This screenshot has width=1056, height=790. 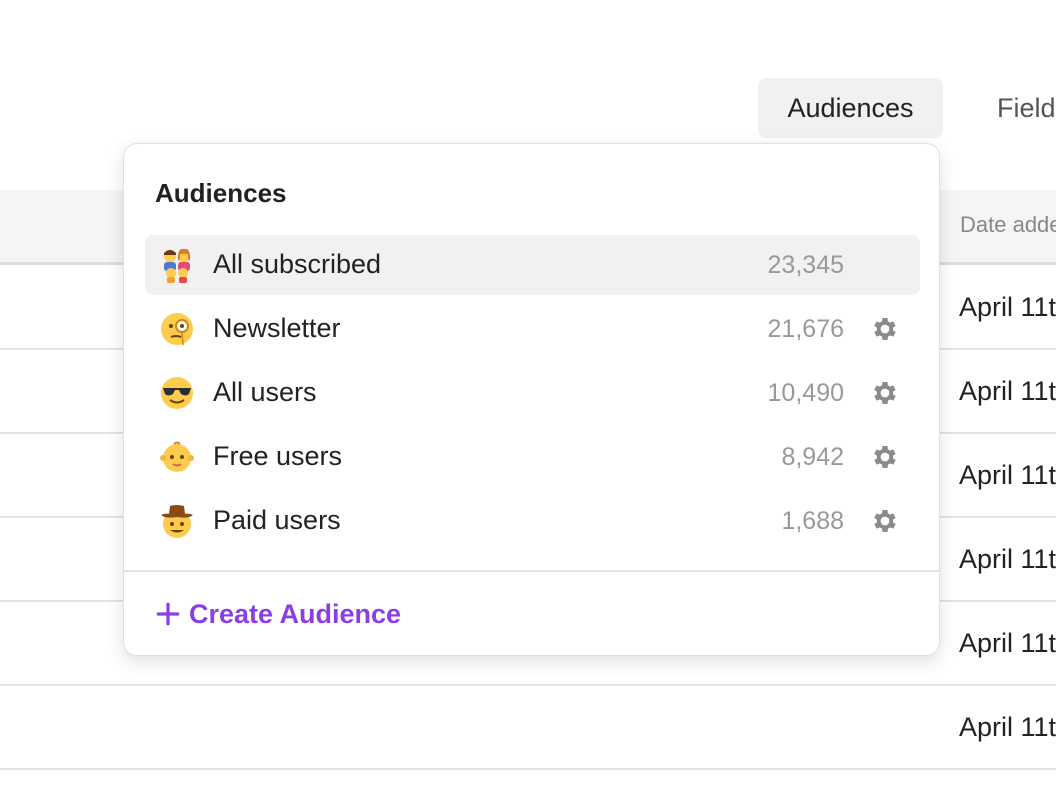 I want to click on tab-fields: Fields, so click(x=1026, y=107).